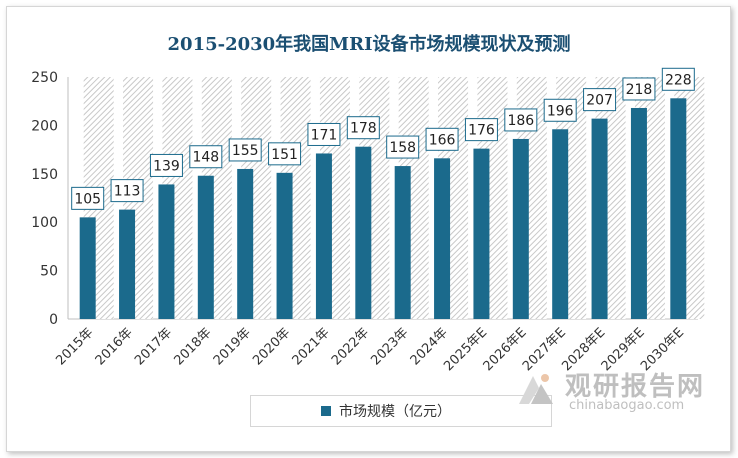 The width and height of the screenshot is (738, 458). What do you see at coordinates (627, 405) in the screenshot?
I see `watermark-en: chinabaogao.com` at bounding box center [627, 405].